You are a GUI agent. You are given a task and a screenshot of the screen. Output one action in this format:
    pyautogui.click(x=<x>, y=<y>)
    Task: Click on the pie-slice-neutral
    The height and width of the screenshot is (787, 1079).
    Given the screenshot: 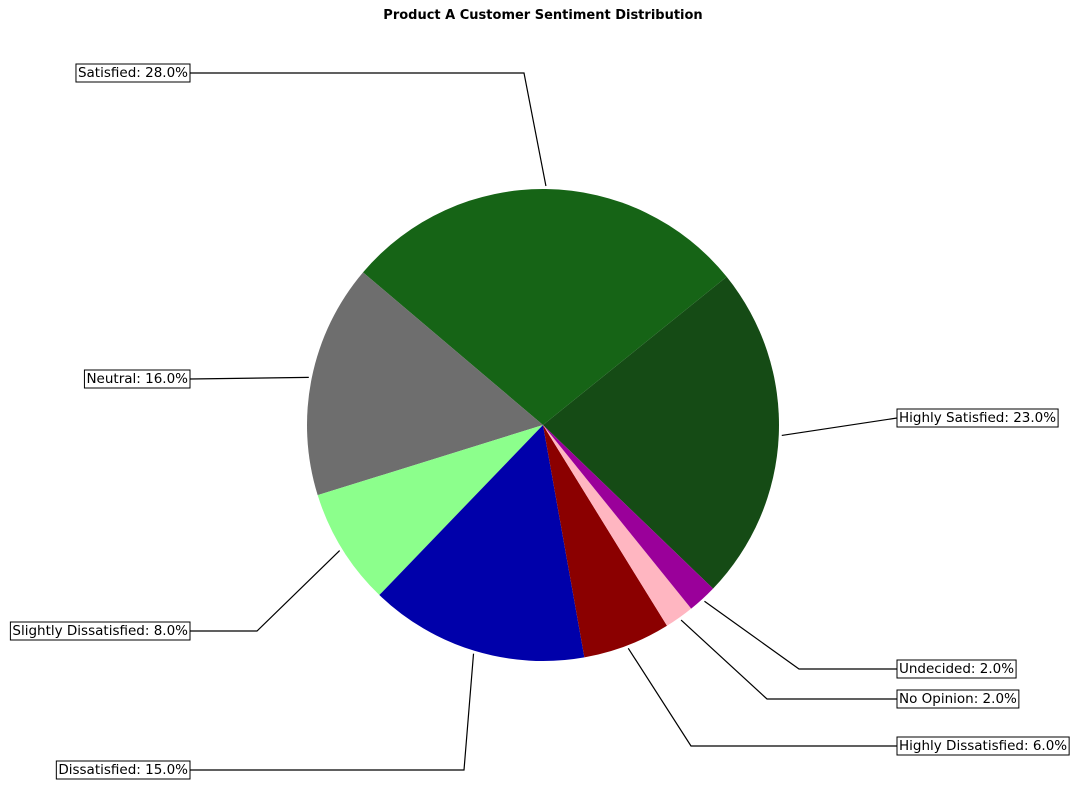 What is the action you would take?
    pyautogui.click(x=425, y=384)
    